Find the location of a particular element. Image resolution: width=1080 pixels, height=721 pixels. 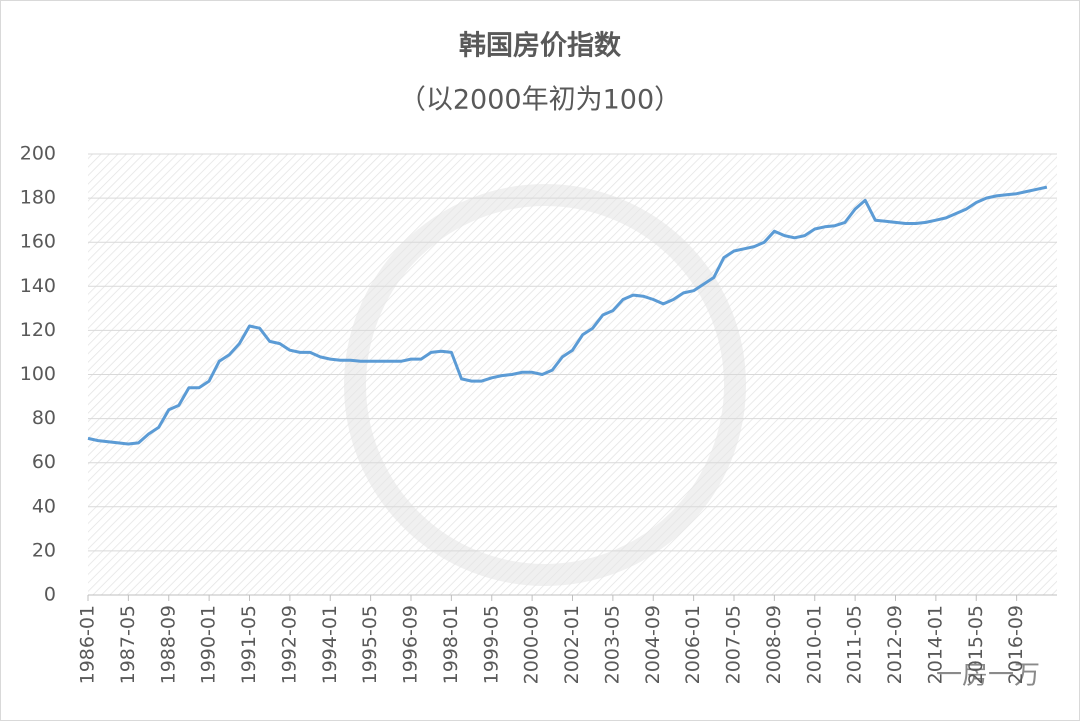

x-tick-label: 2002-01 is located at coordinates (572, 644).